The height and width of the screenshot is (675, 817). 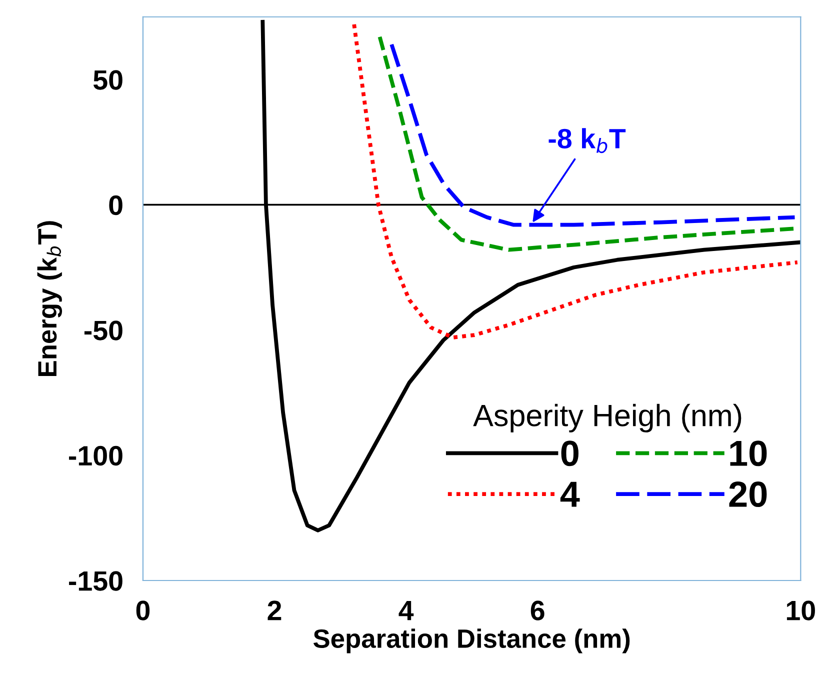 I want to click on legend-title: Asperity Heigh (nm), so click(x=607, y=418).